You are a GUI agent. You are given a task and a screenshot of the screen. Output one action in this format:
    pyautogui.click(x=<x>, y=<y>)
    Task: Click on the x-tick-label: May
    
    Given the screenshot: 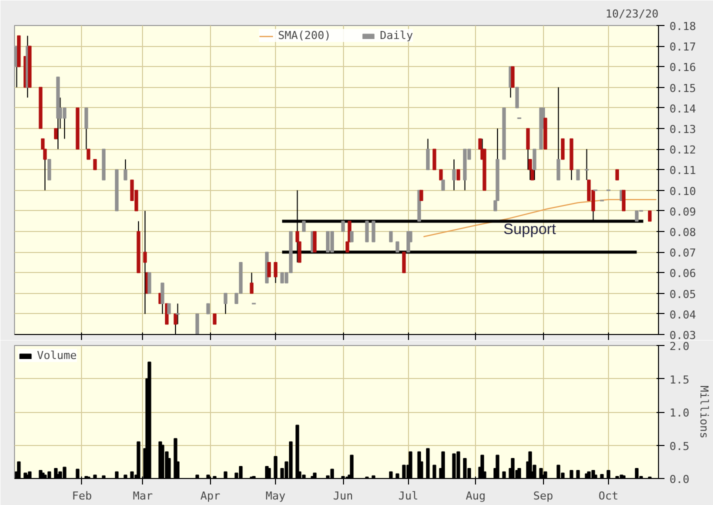 What is the action you would take?
    pyautogui.click(x=276, y=496)
    